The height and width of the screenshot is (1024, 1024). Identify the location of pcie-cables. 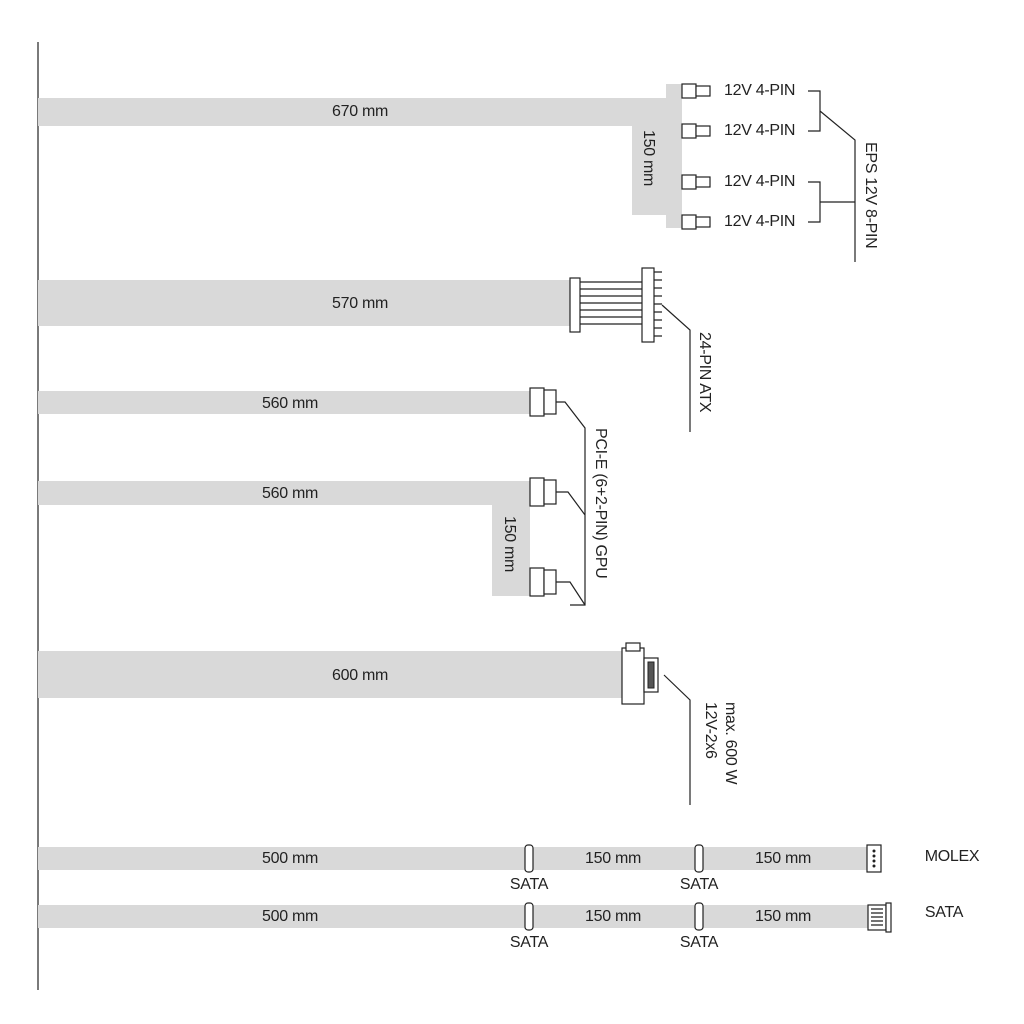
(312, 496).